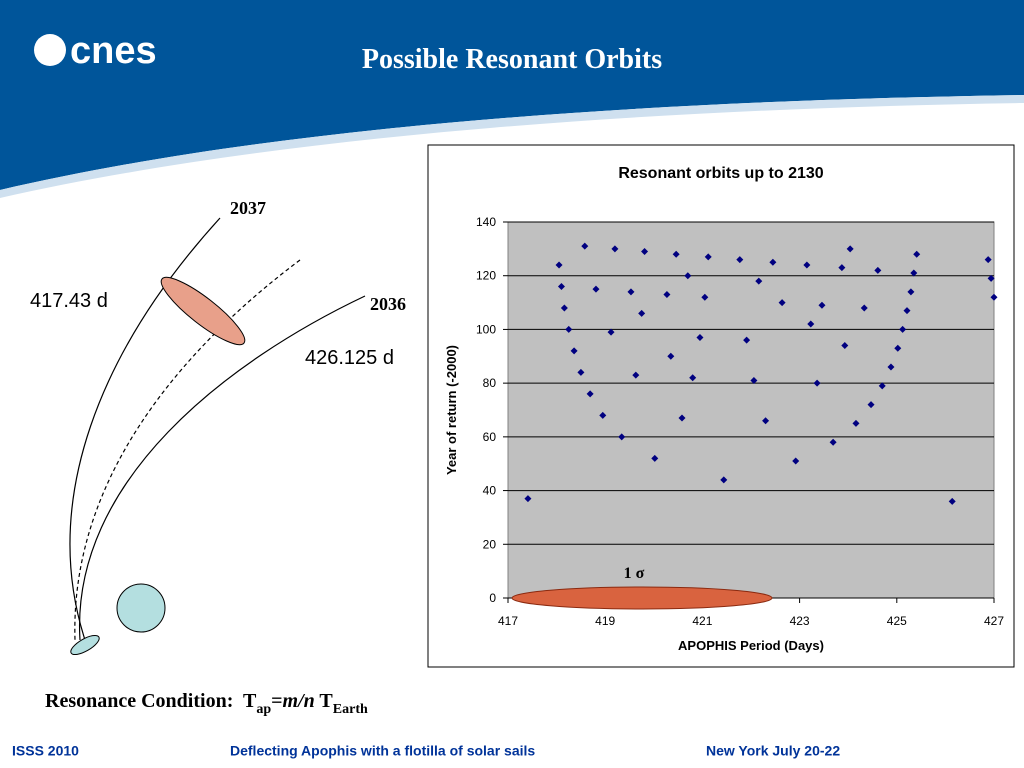 Image resolution: width=1024 pixels, height=768 pixels. What do you see at coordinates (85, 645) in the screenshot?
I see `moon` at bounding box center [85, 645].